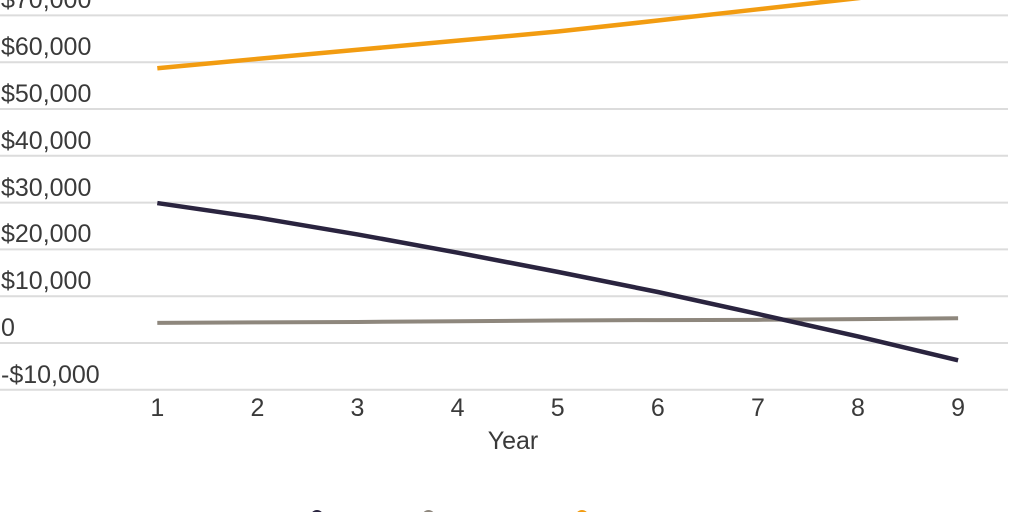 The width and height of the screenshot is (1024, 512). What do you see at coordinates (858, 408) in the screenshot?
I see `x-tick-label: 8` at bounding box center [858, 408].